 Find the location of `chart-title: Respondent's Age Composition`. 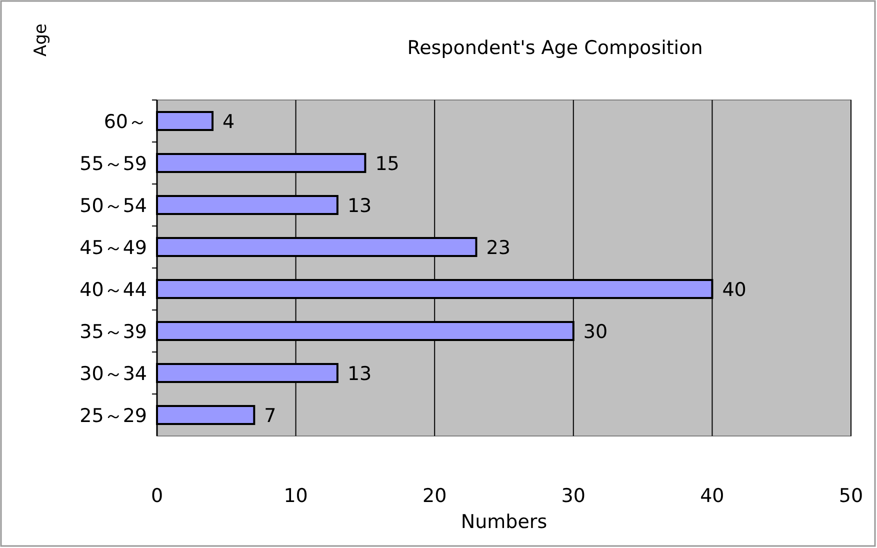

chart-title: Respondent's Age Composition is located at coordinates (555, 48).